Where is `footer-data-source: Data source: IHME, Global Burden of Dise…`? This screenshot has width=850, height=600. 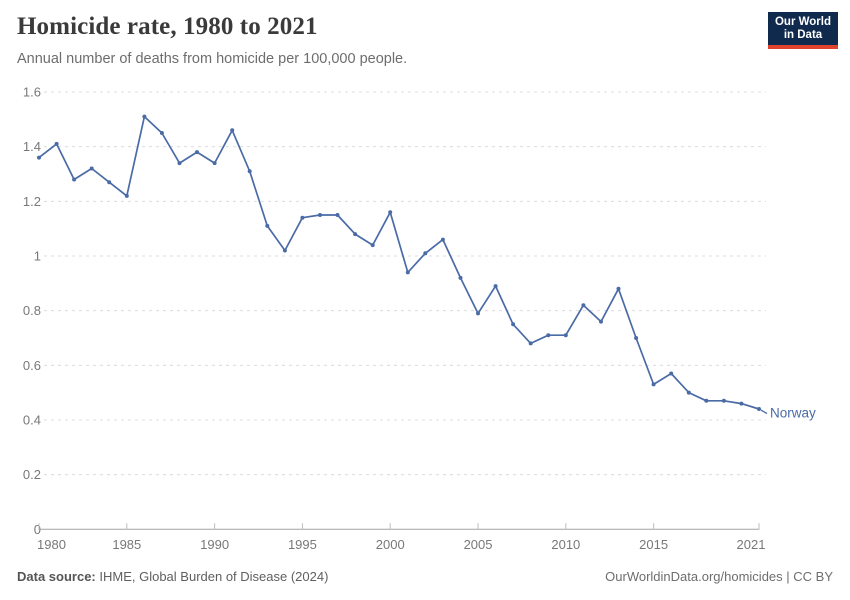 footer-data-source: Data source: IHME, Global Burden of Dise… is located at coordinates (172, 576).